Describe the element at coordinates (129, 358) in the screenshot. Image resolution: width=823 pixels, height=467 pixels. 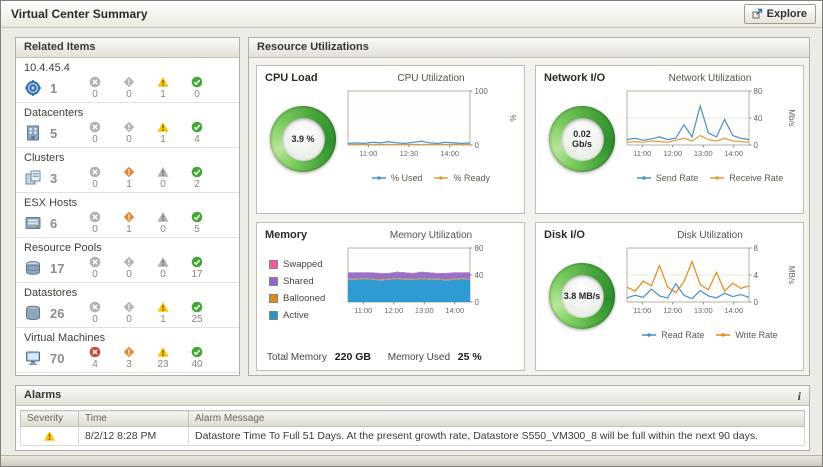
I see `critical-status-cell: 3` at that location.